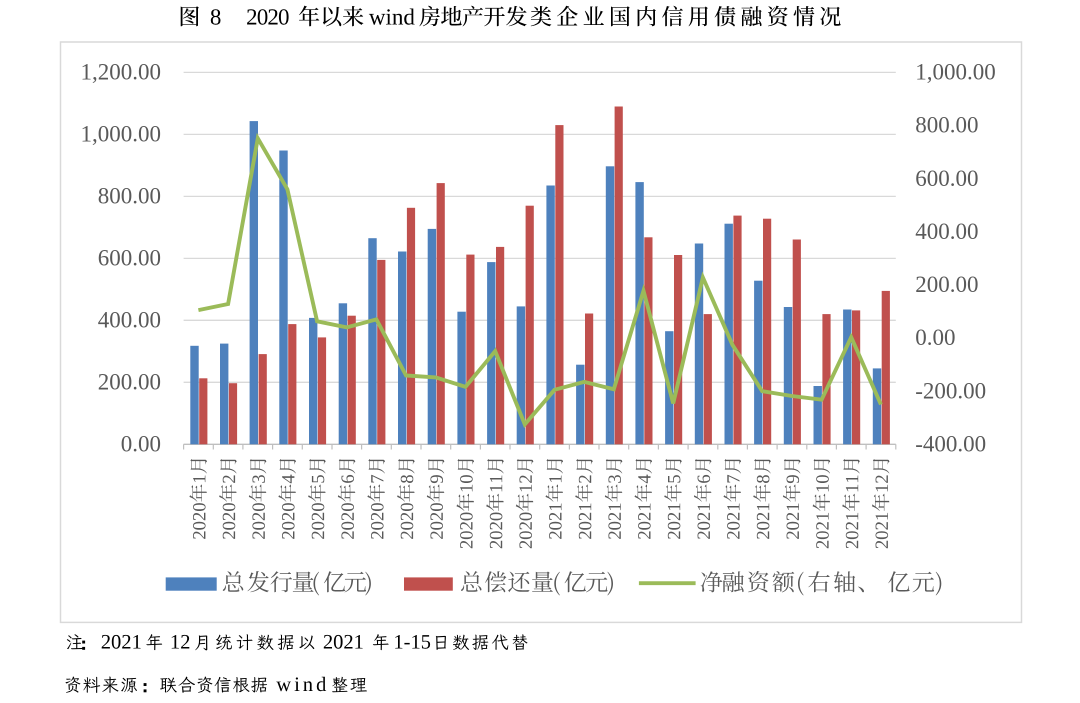  What do you see at coordinates (950, 444) in the screenshot?
I see `svg-text: -400.00` at bounding box center [950, 444].